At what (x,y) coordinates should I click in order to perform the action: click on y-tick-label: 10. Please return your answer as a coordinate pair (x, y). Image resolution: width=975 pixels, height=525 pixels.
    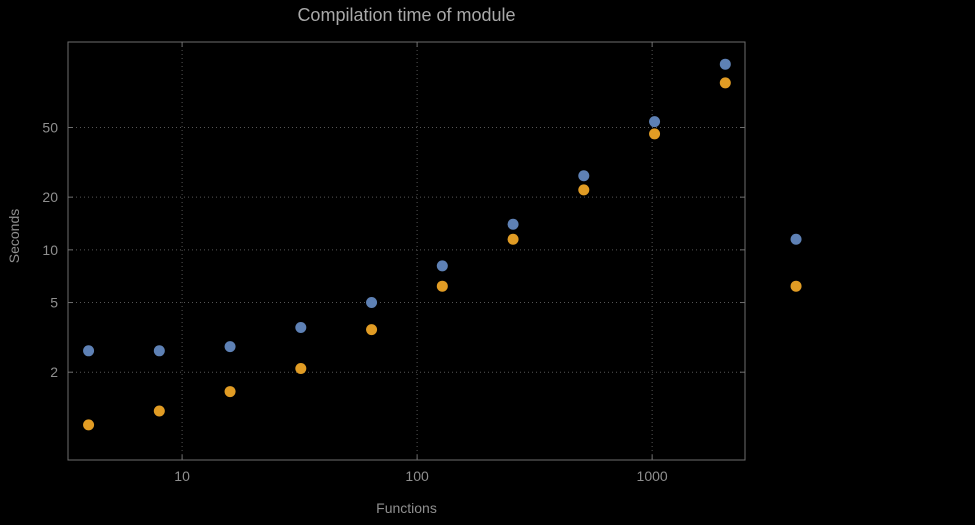
    Looking at the image, I should click on (50, 250).